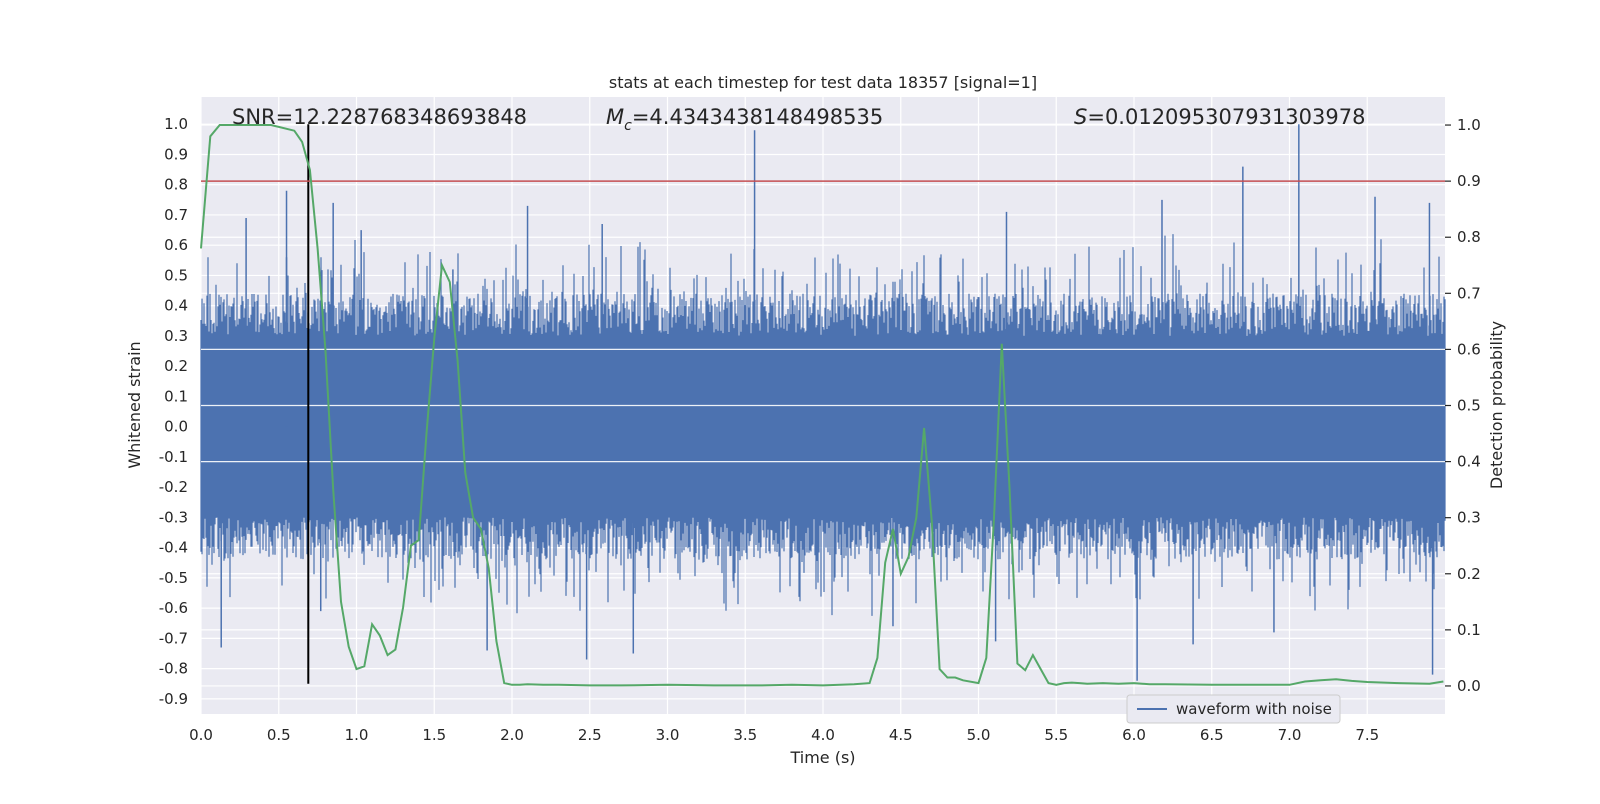  Describe the element at coordinates (1226, 117) in the screenshot. I see `s-value: =0.012095307931303978` at that location.